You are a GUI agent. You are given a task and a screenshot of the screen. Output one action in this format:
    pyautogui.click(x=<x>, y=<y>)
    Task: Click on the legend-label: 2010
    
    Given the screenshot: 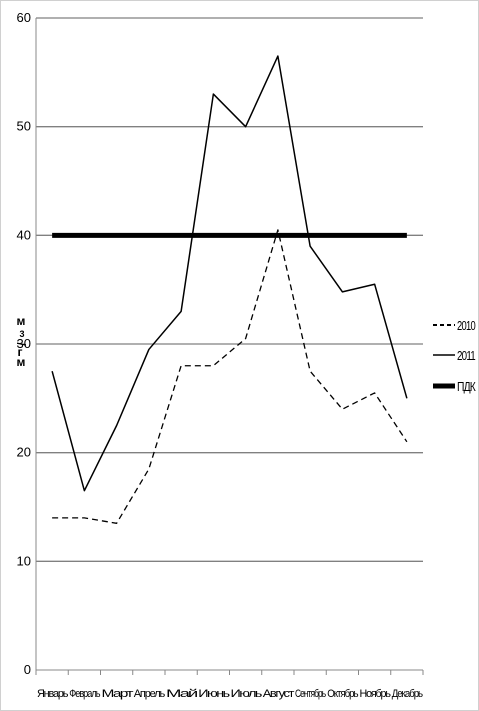 What is the action you would take?
    pyautogui.click(x=466, y=325)
    